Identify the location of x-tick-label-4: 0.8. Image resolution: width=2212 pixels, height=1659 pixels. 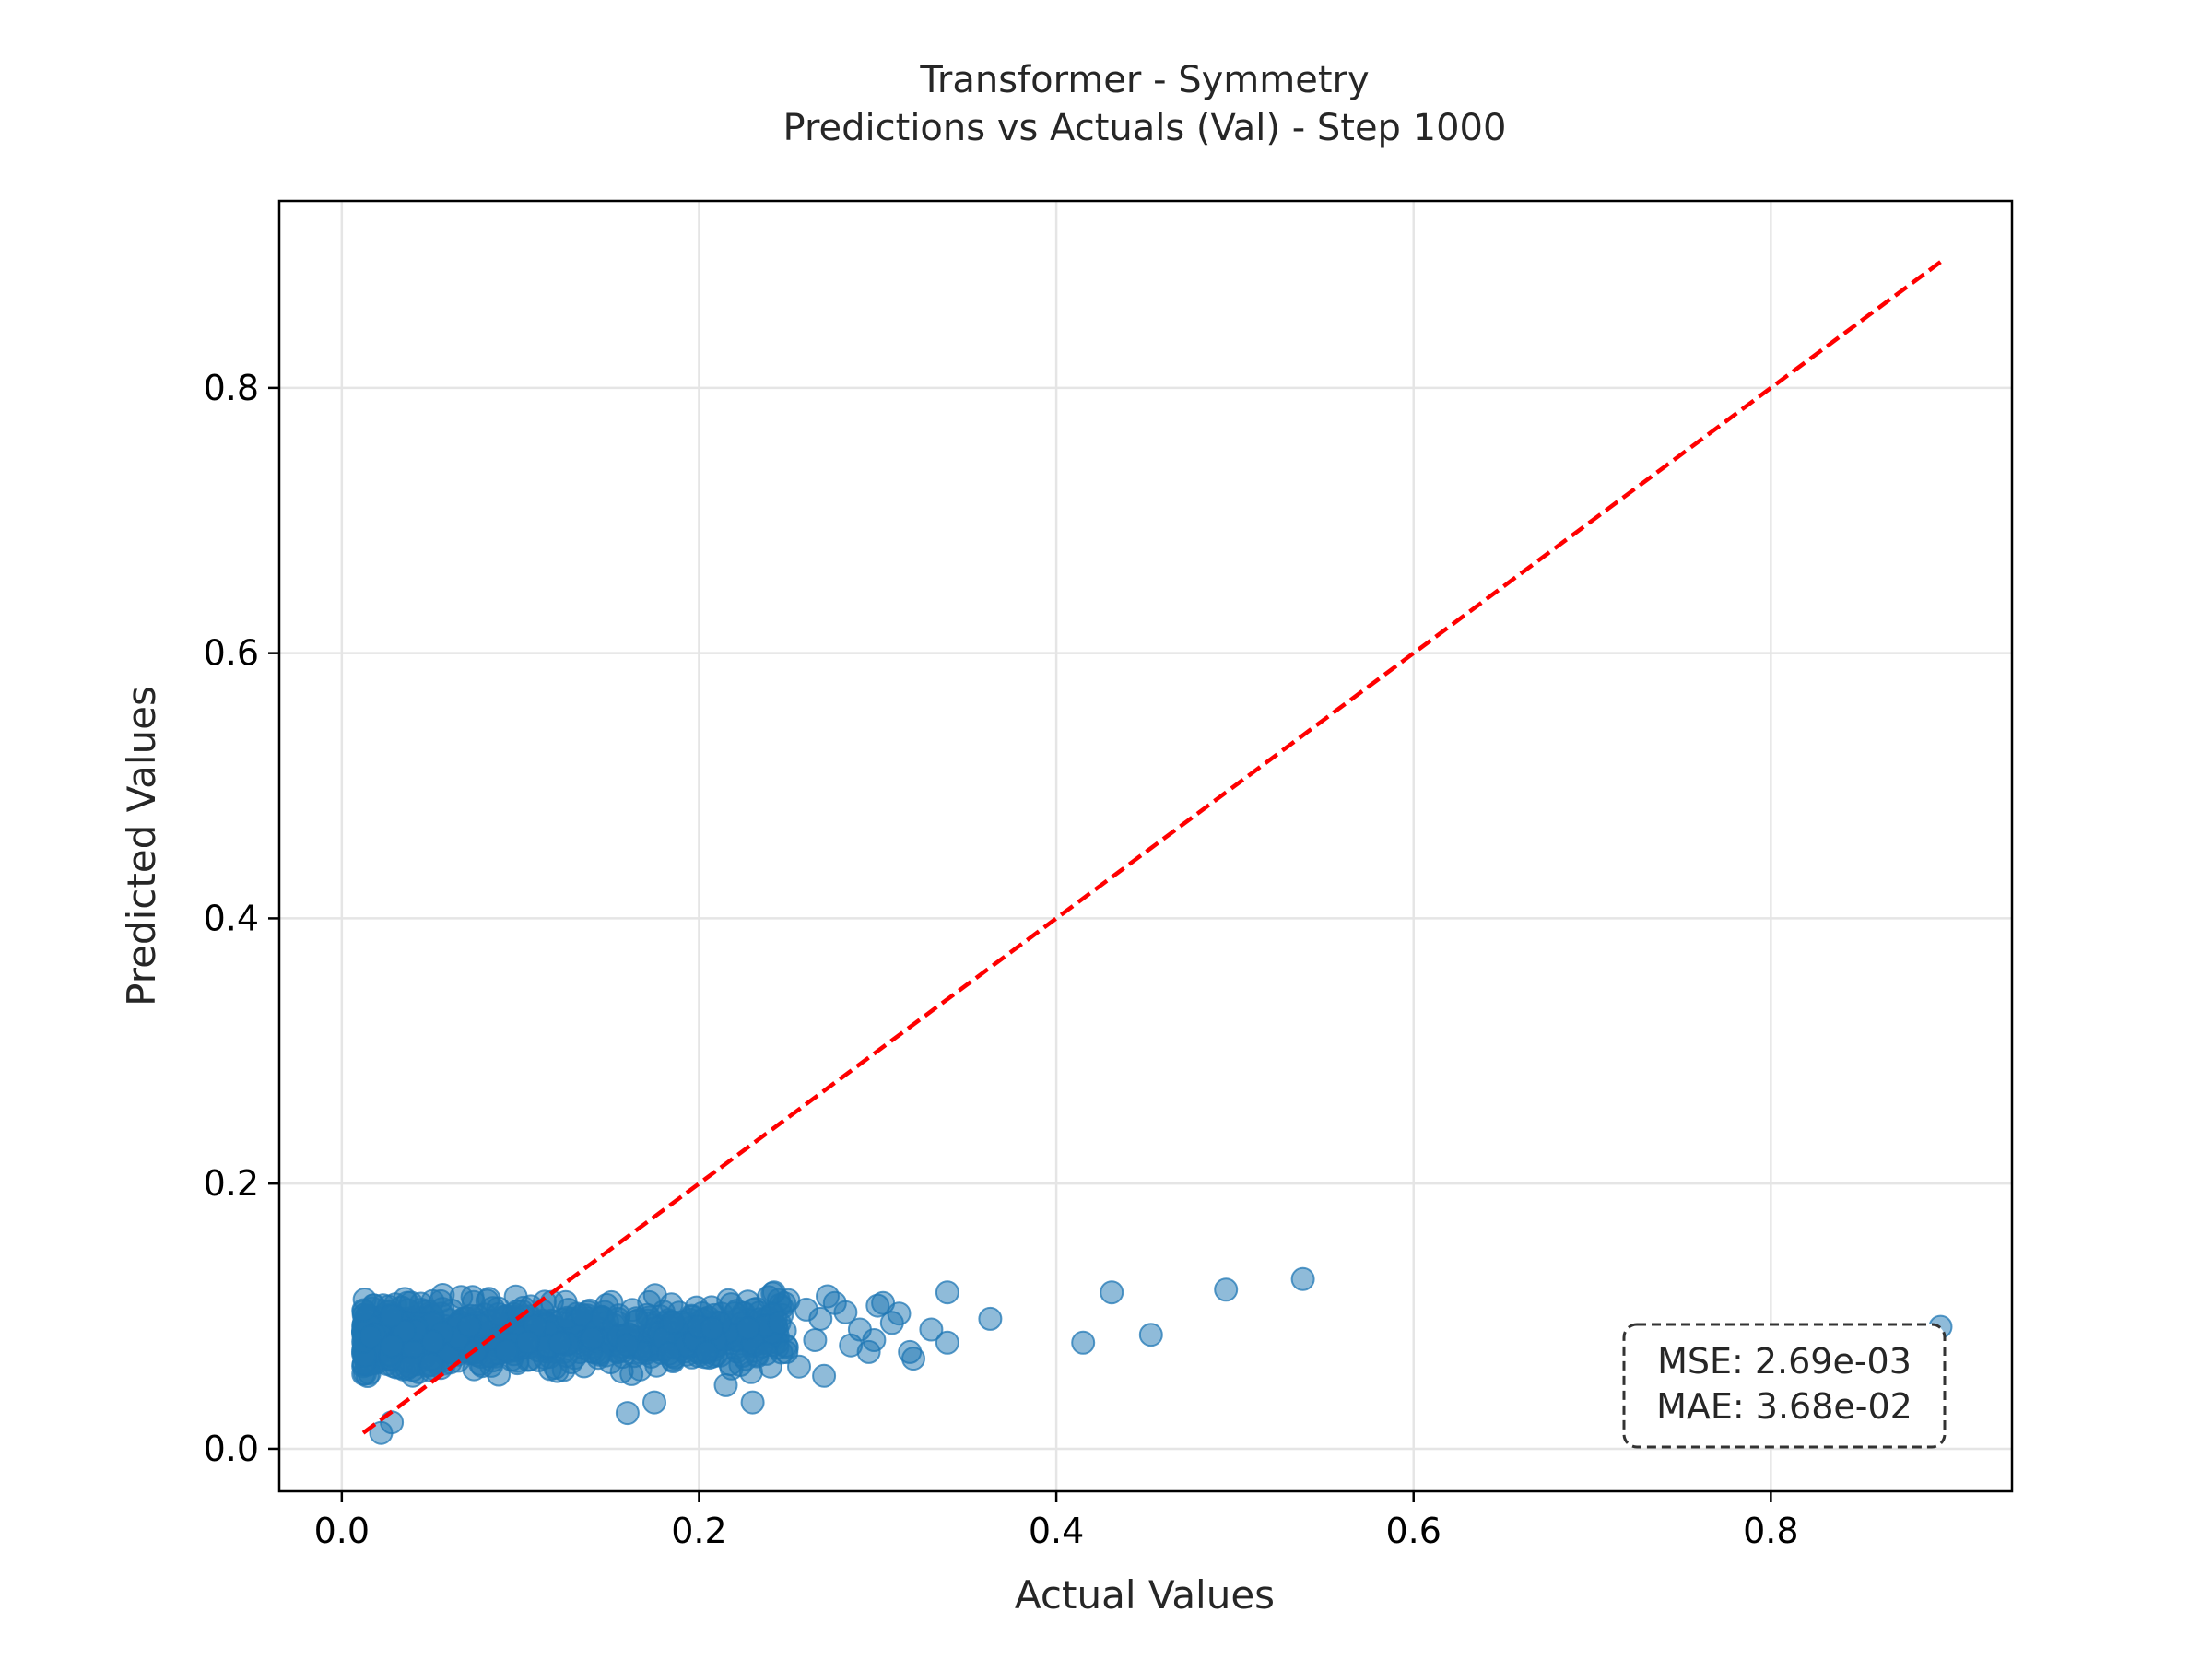
(1770, 1531).